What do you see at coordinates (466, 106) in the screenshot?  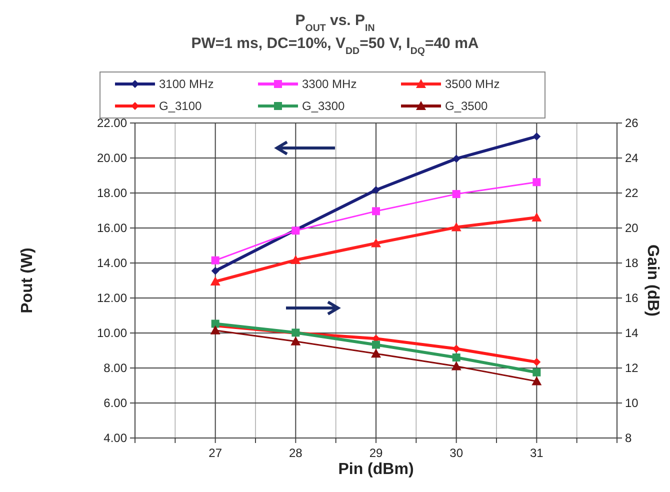 I see `legend-label: G_3500` at bounding box center [466, 106].